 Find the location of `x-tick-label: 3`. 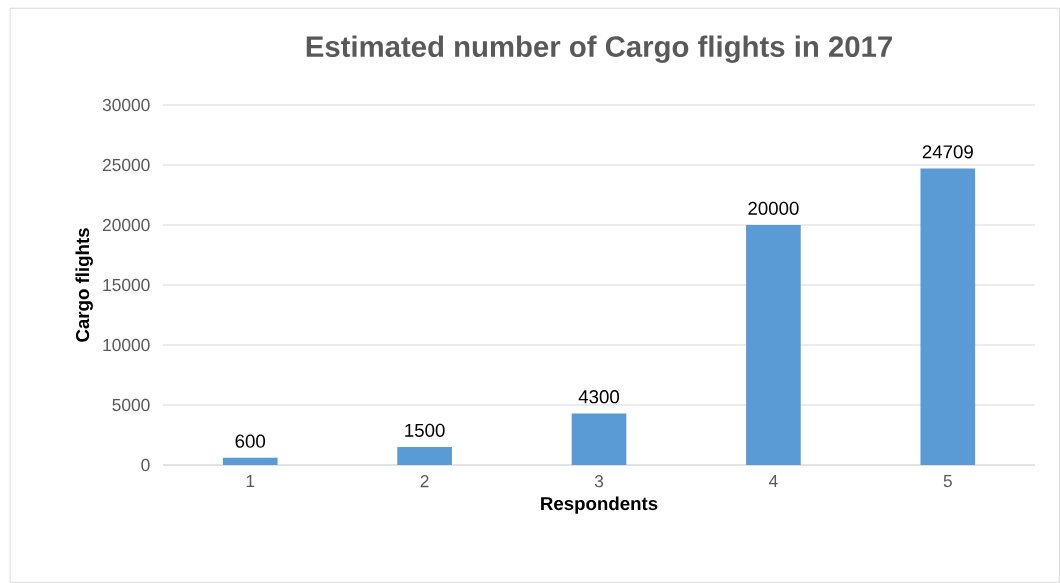

x-tick-label: 3 is located at coordinates (599, 481).